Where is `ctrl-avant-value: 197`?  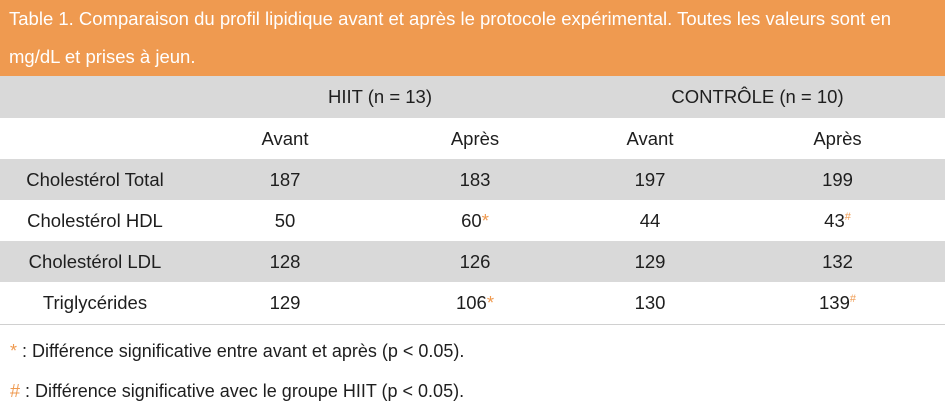
ctrl-avant-value: 197 is located at coordinates (650, 179).